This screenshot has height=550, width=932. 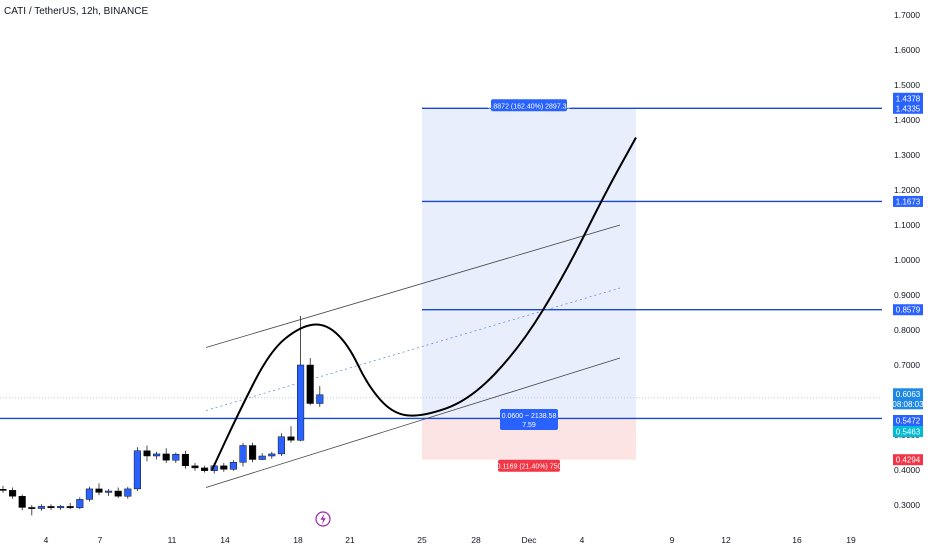 I want to click on price-tag: 0.6063, so click(x=908, y=394).